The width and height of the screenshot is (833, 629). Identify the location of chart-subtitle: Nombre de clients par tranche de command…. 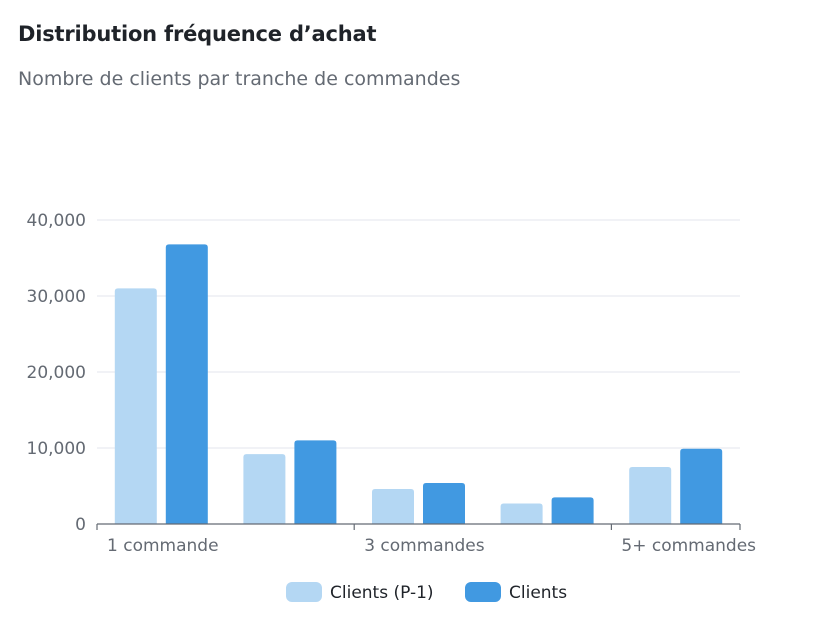
(239, 79).